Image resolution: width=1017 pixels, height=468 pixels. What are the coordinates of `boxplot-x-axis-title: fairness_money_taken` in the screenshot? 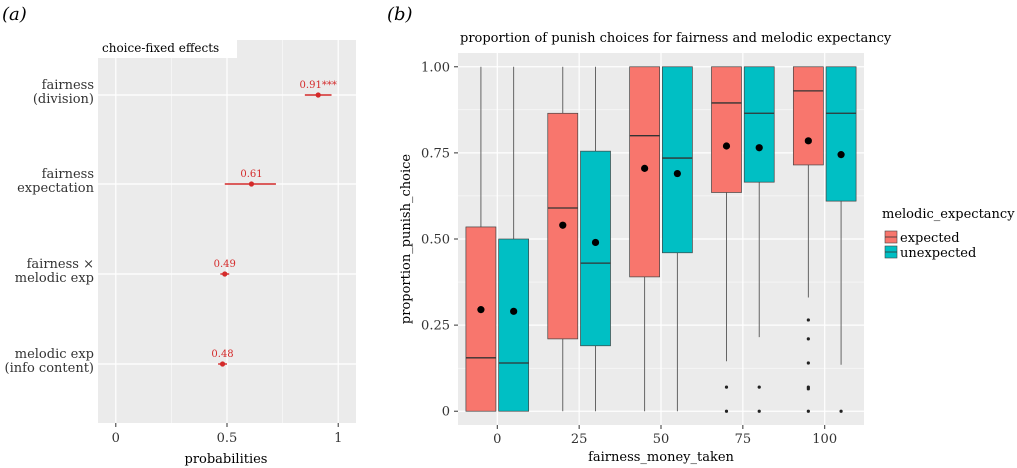 It's located at (661, 457).